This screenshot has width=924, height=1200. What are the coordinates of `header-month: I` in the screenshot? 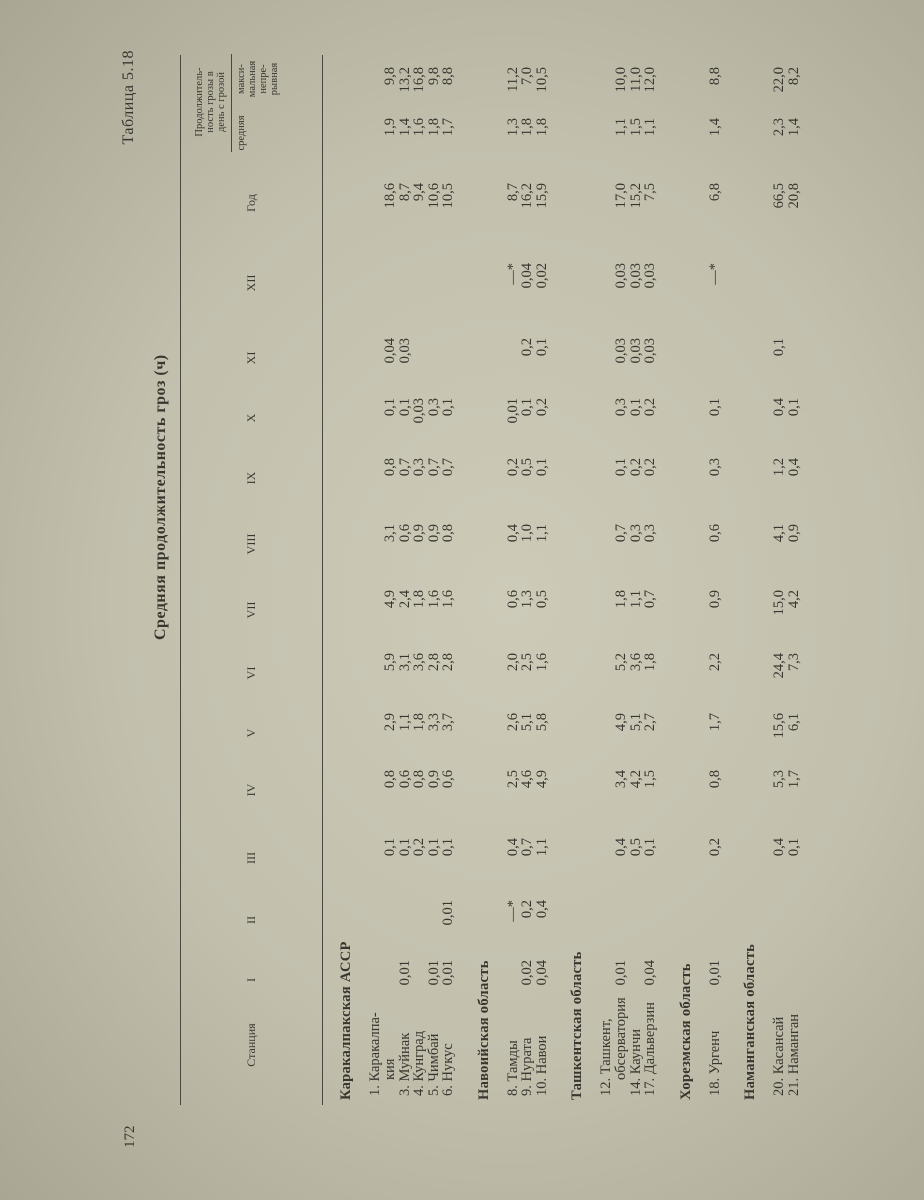 It's located at (251, 980).